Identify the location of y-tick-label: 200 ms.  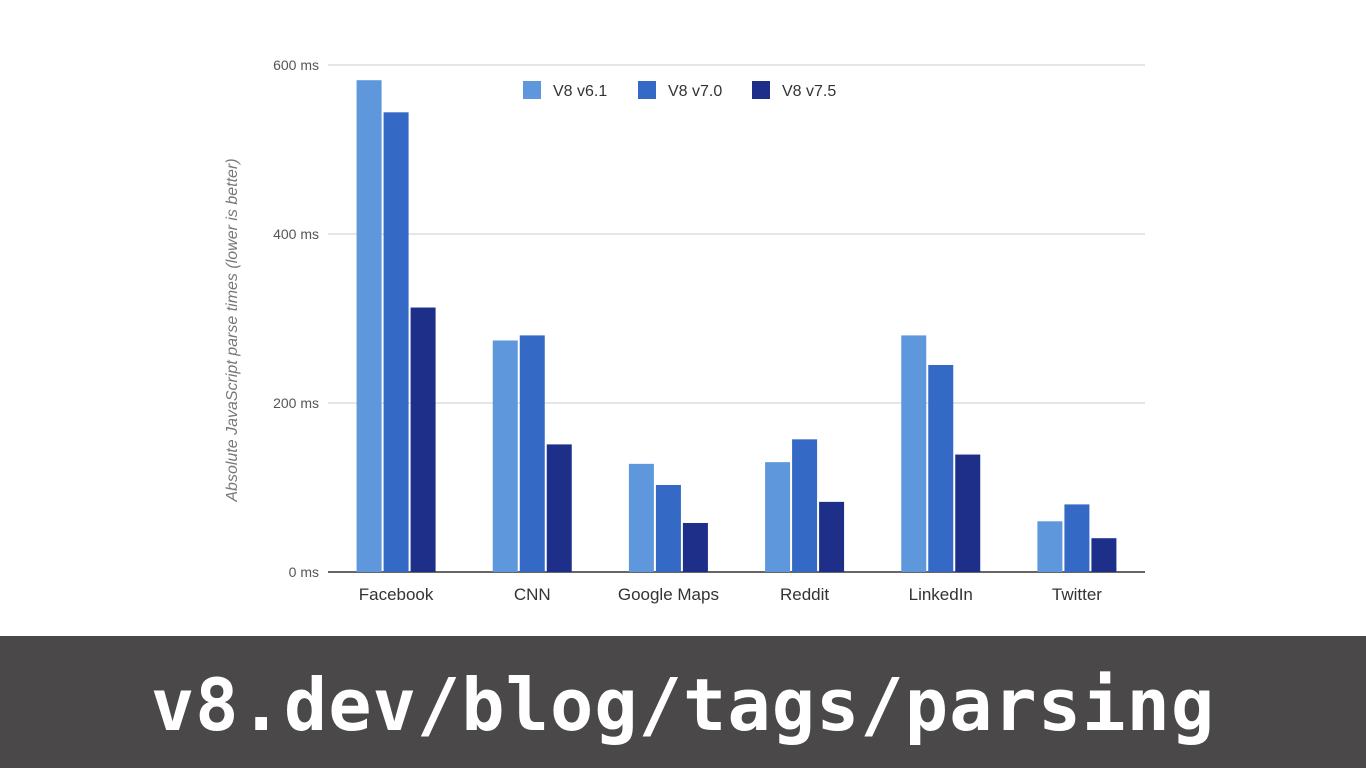
(296, 403).